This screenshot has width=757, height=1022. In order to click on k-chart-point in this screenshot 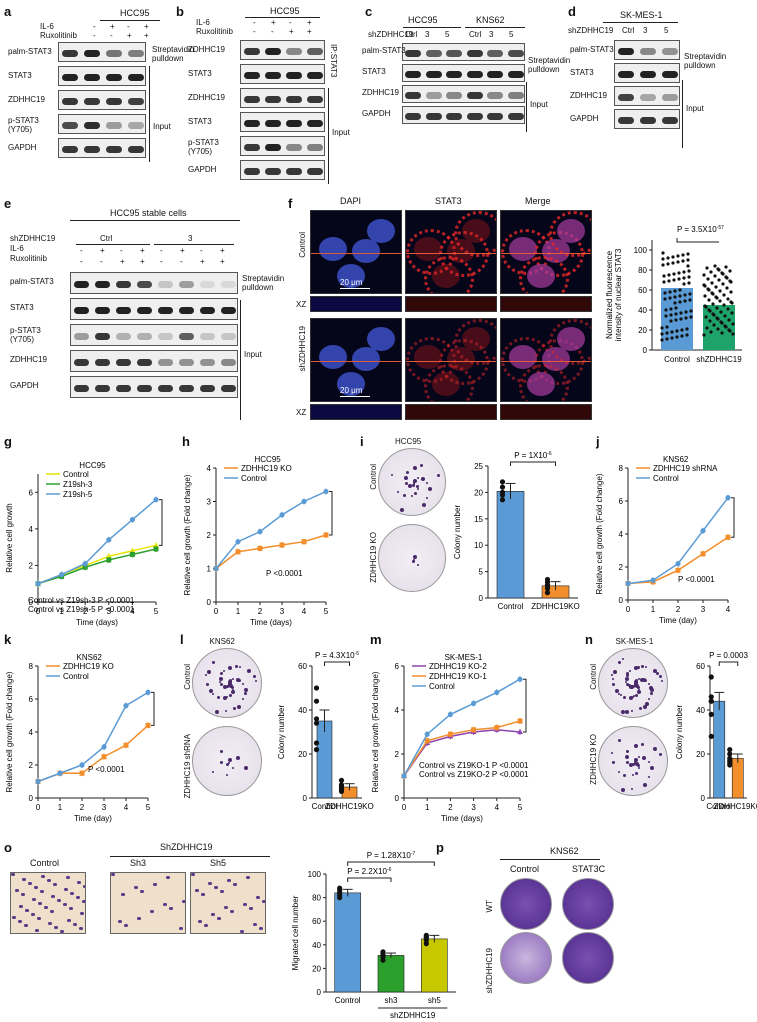, I will do `click(104, 747)`.